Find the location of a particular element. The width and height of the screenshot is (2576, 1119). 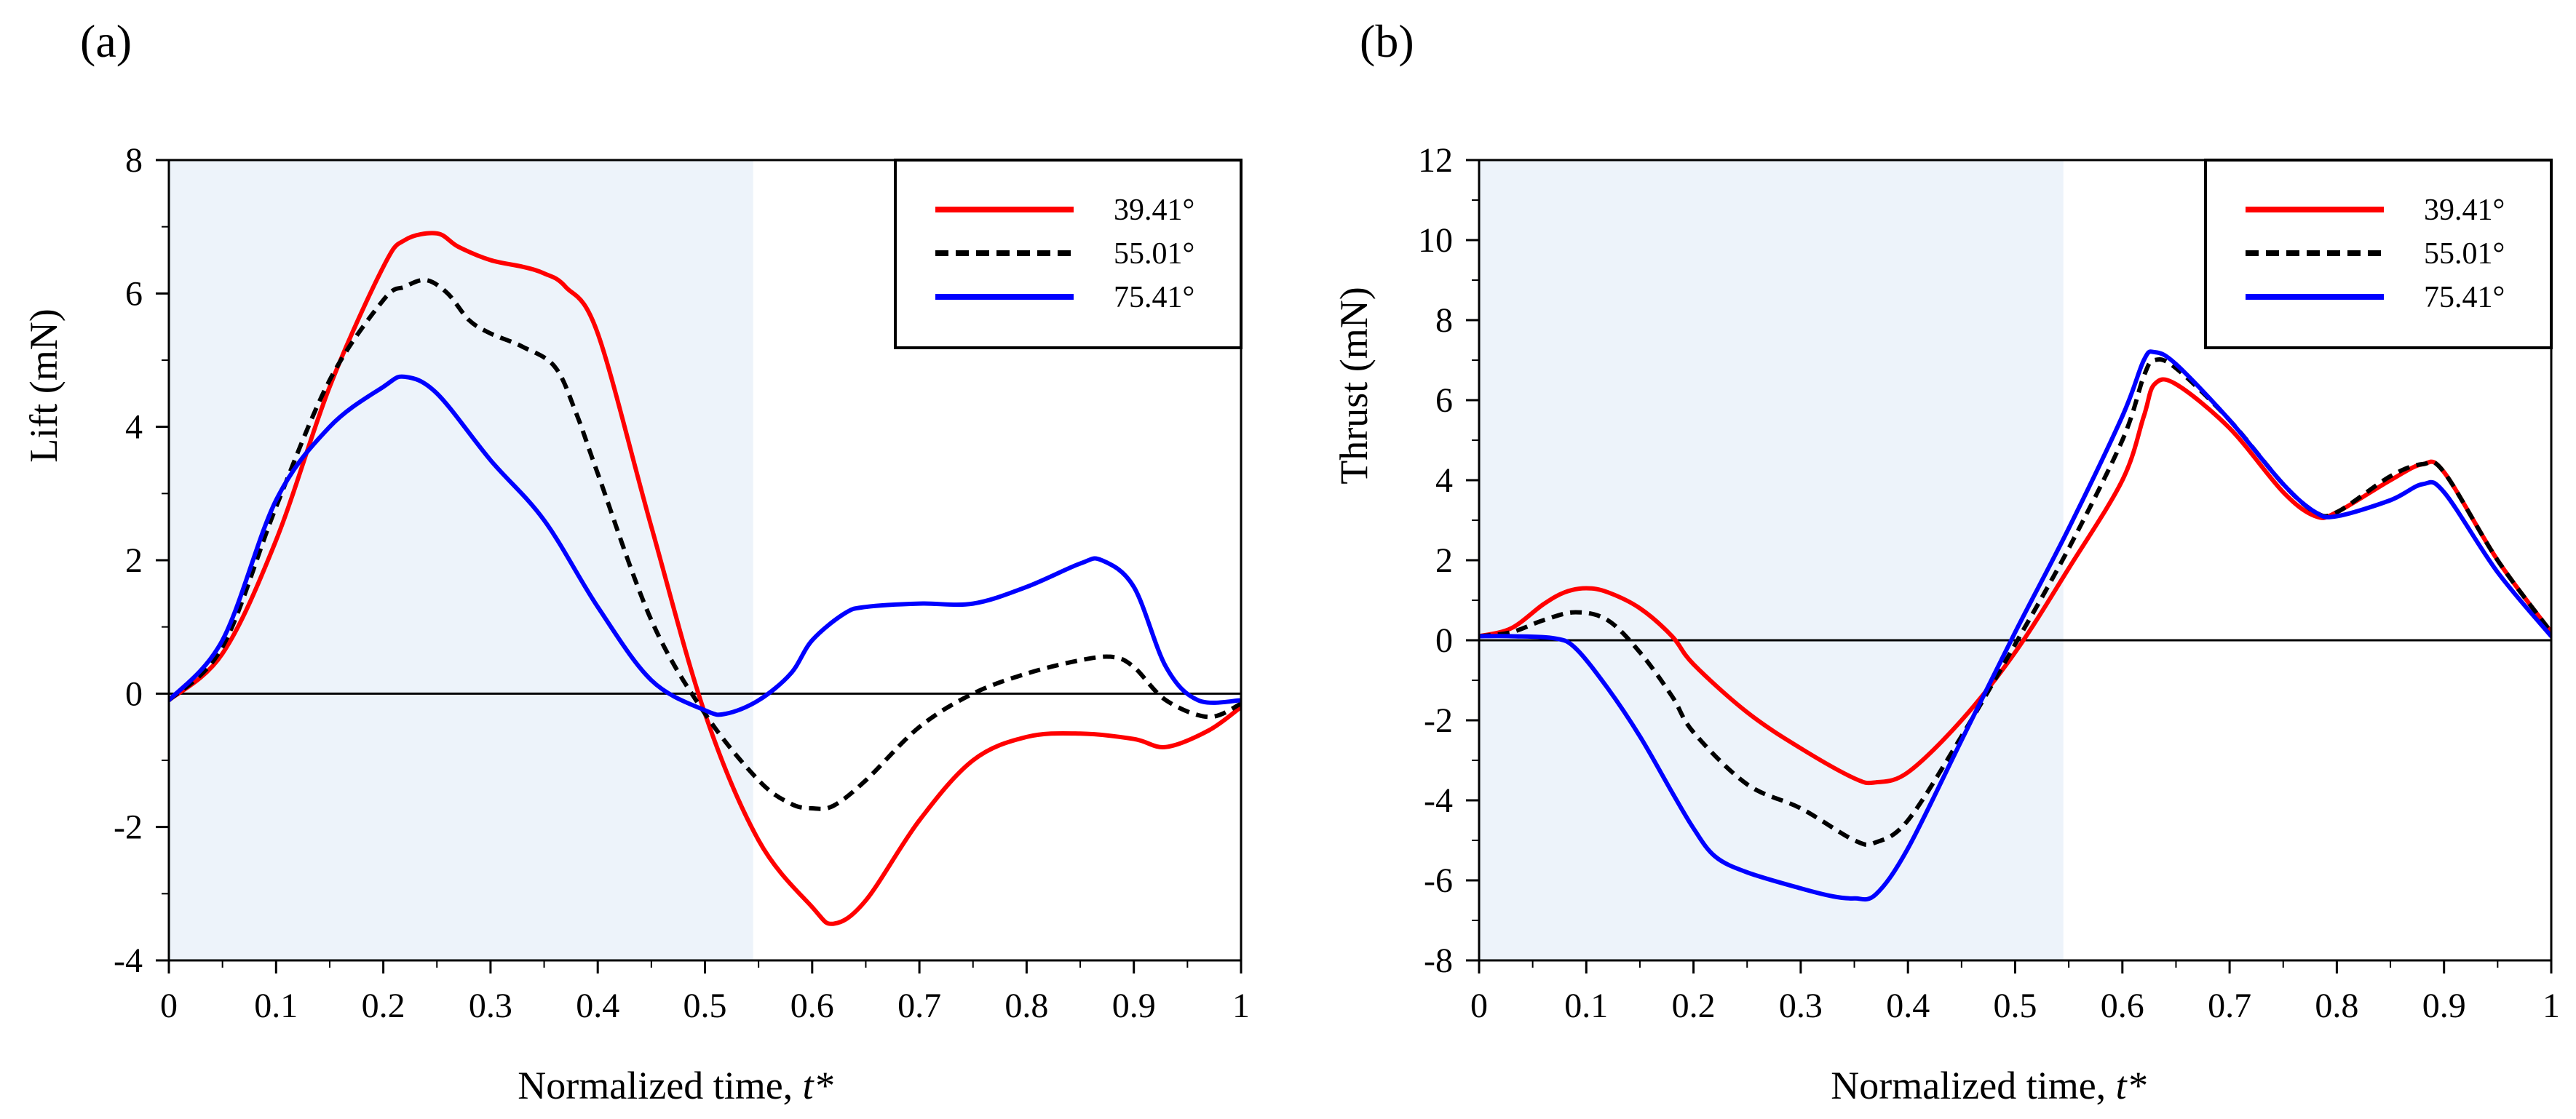

panel-label: (a) is located at coordinates (106, 41).